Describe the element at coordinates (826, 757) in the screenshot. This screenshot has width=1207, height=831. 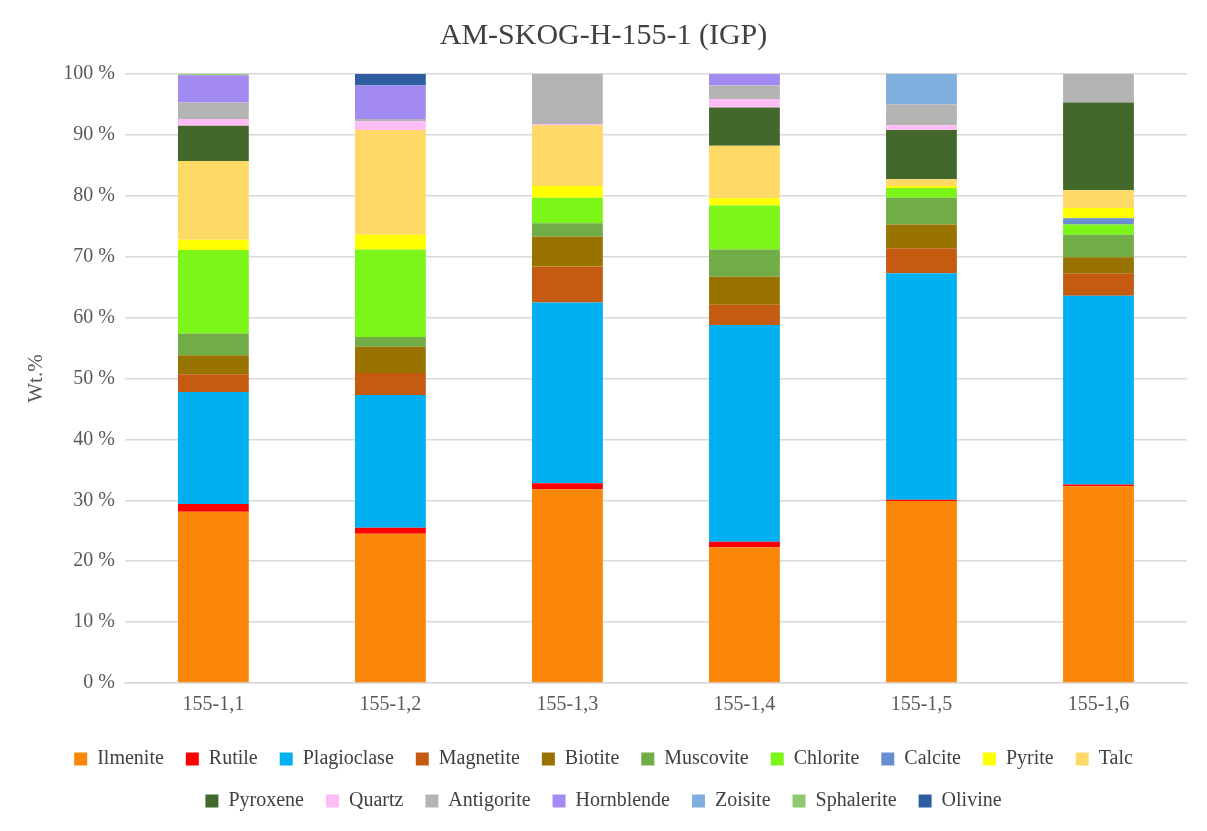
I see `legend-label: Chlorite` at that location.